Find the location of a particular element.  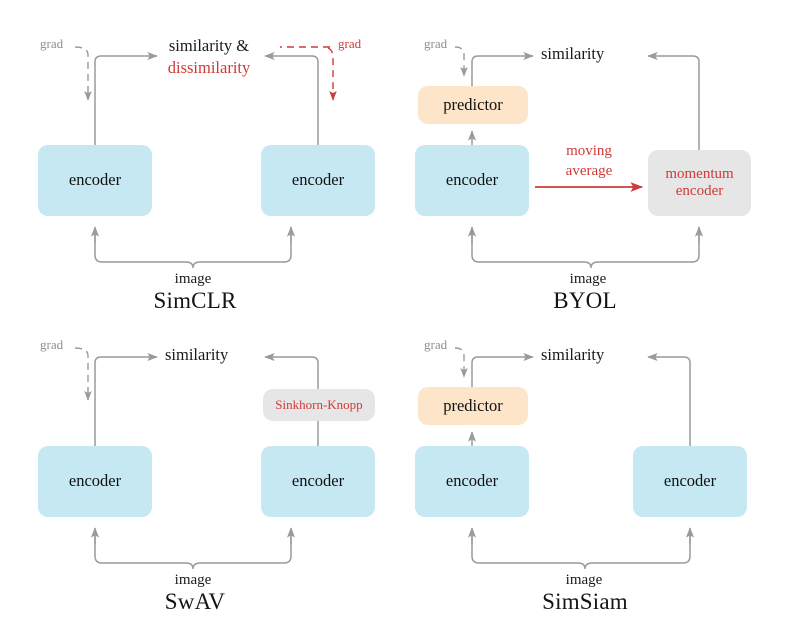

byol-grad-label: grad is located at coordinates (436, 43).